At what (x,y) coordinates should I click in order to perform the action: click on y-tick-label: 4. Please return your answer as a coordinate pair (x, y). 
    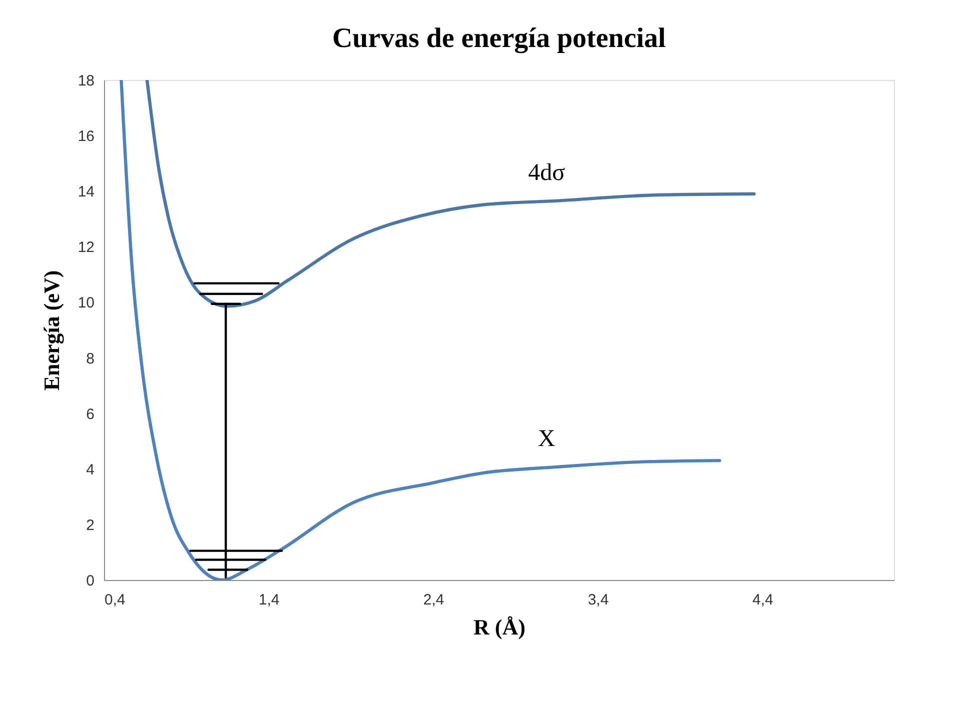
    Looking at the image, I should click on (90, 469).